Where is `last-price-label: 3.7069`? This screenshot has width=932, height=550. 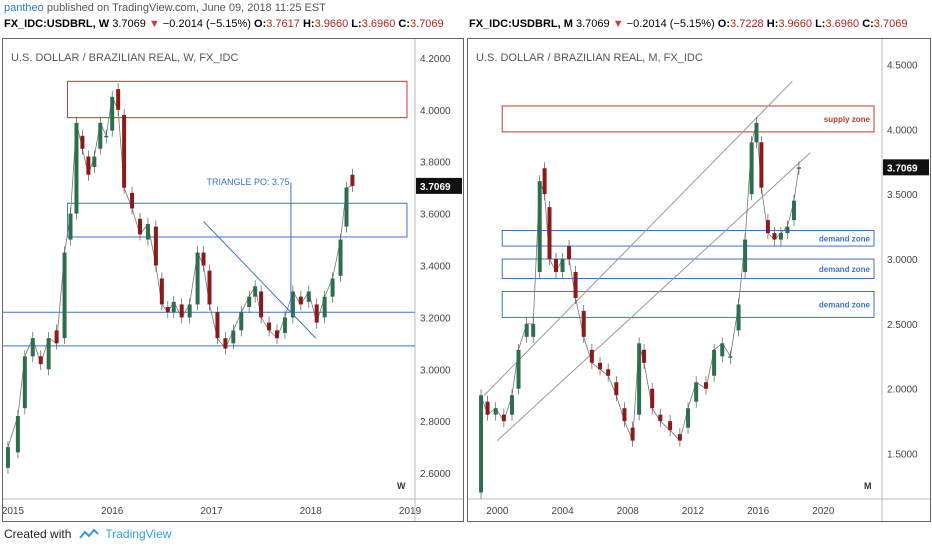 last-price-label: 3.7069 is located at coordinates (902, 168).